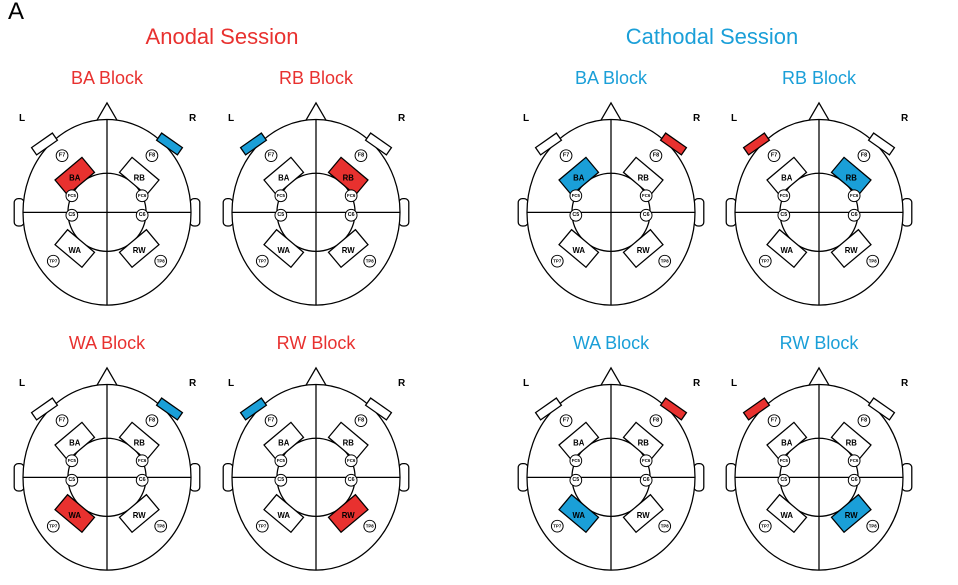  I want to click on block-title: WA Block, so click(611, 343).